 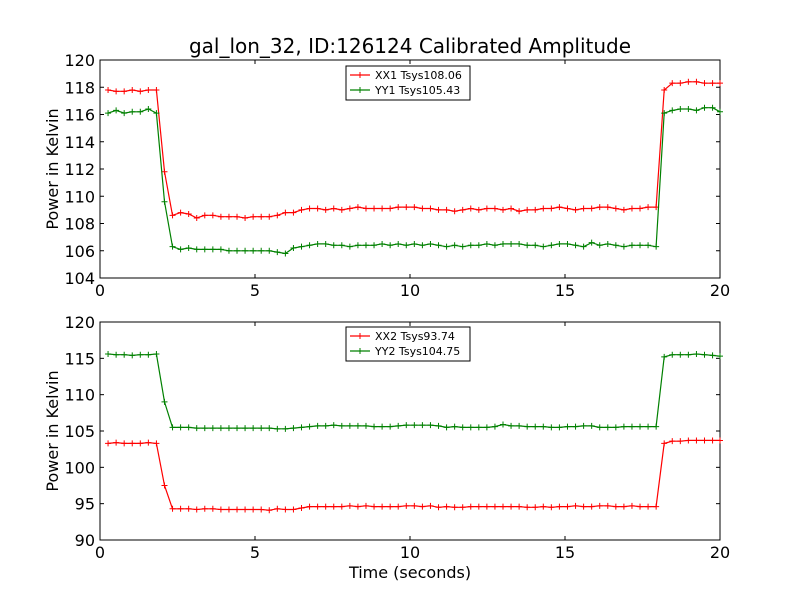 What do you see at coordinates (417, 90) in the screenshot?
I see `legend-label: YY1 Tsys105.43` at bounding box center [417, 90].